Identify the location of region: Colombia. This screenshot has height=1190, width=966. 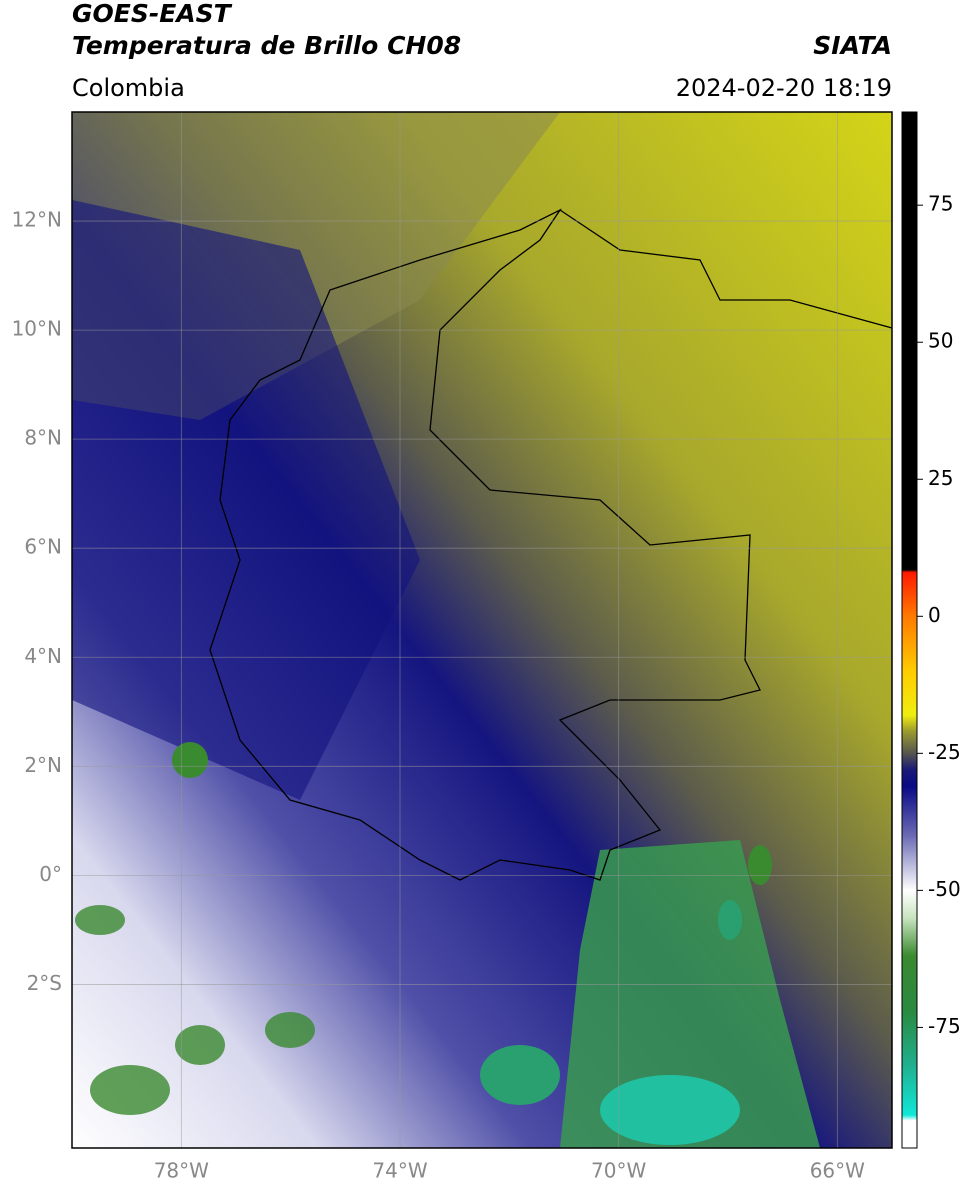
(128, 88).